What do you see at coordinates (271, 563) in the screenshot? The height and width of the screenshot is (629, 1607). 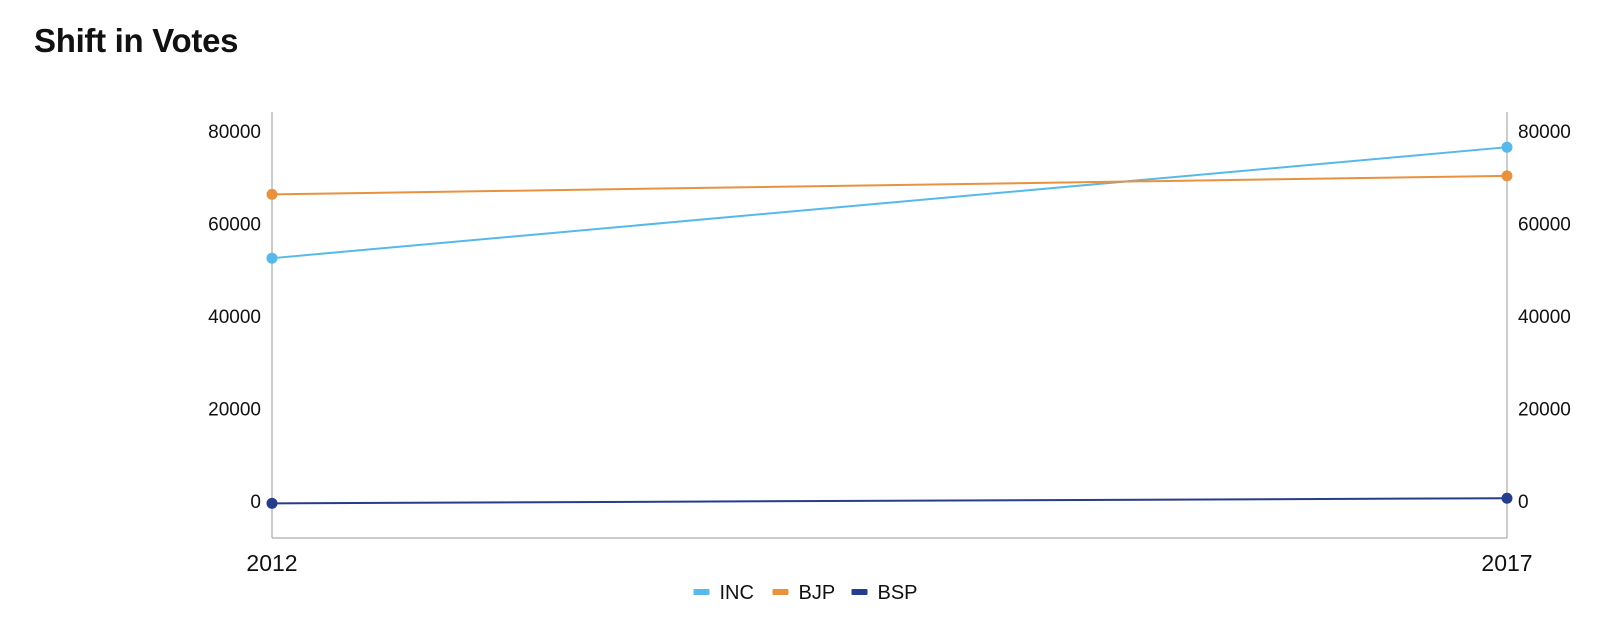 I see `x-tick-label: 2012` at bounding box center [271, 563].